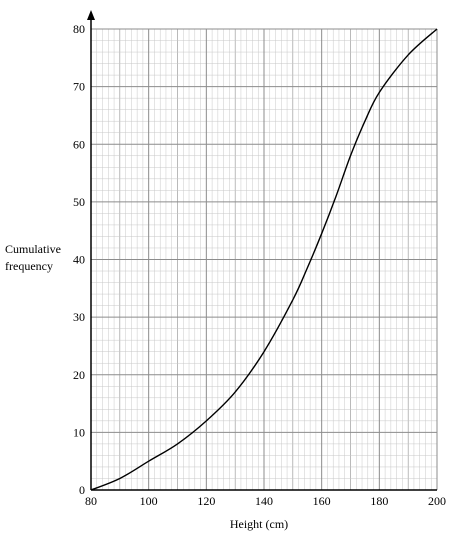 This screenshot has height=537, width=474. Describe the element at coordinates (379, 501) in the screenshot. I see `x-tick-label: 180` at that location.